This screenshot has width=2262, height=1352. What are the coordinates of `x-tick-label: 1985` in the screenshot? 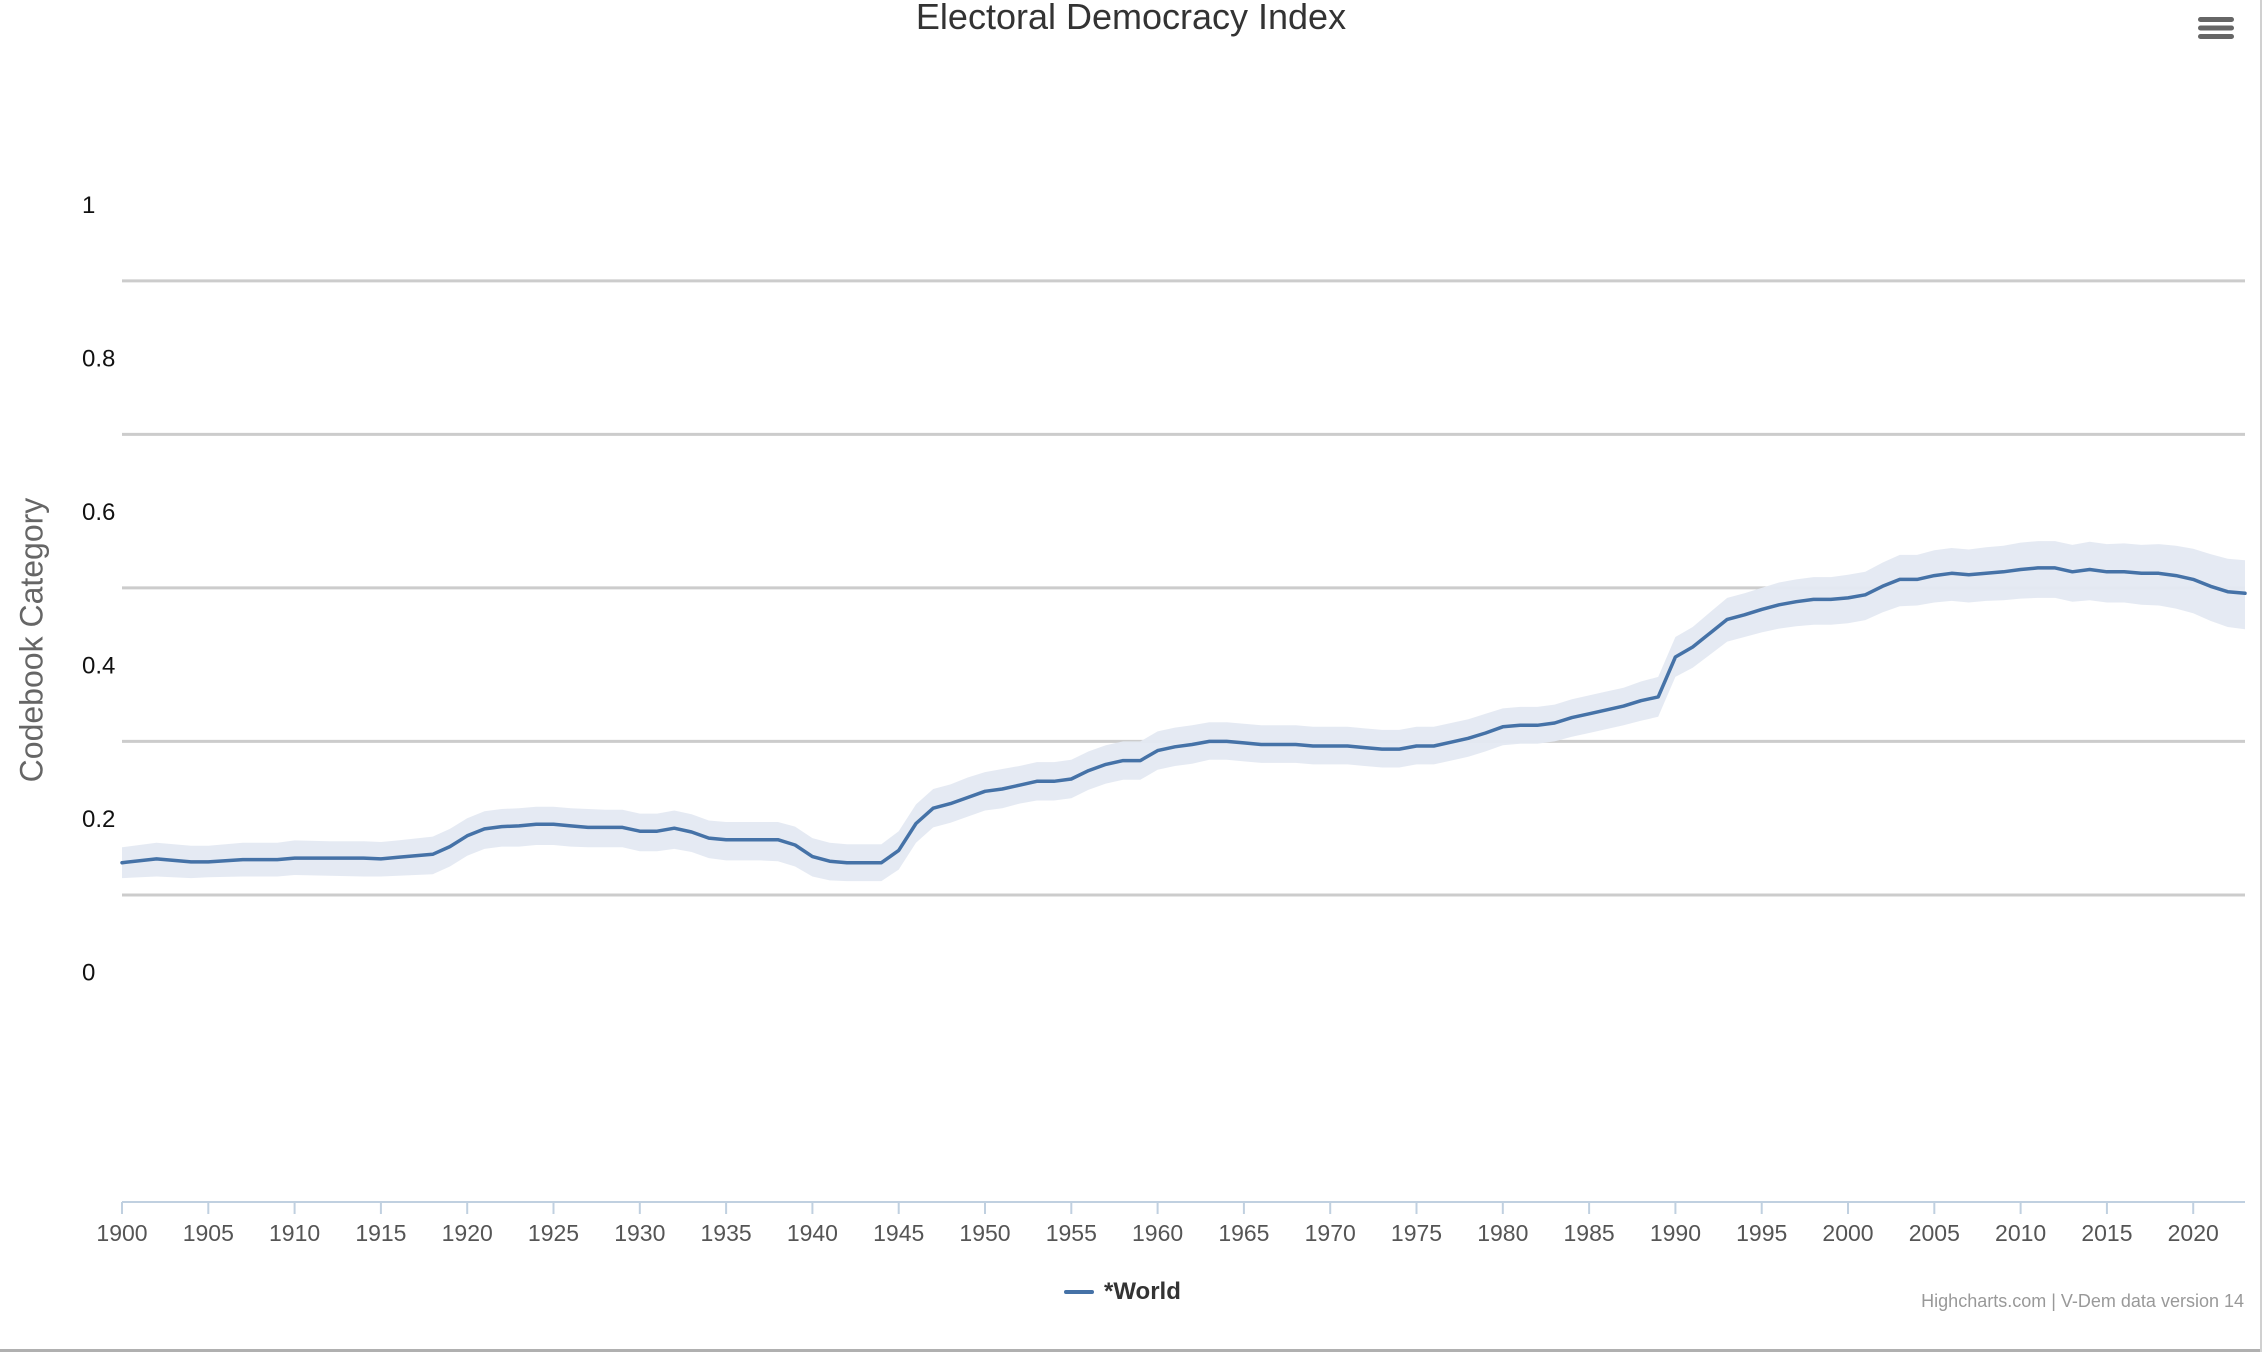 It's located at (1589, 1233).